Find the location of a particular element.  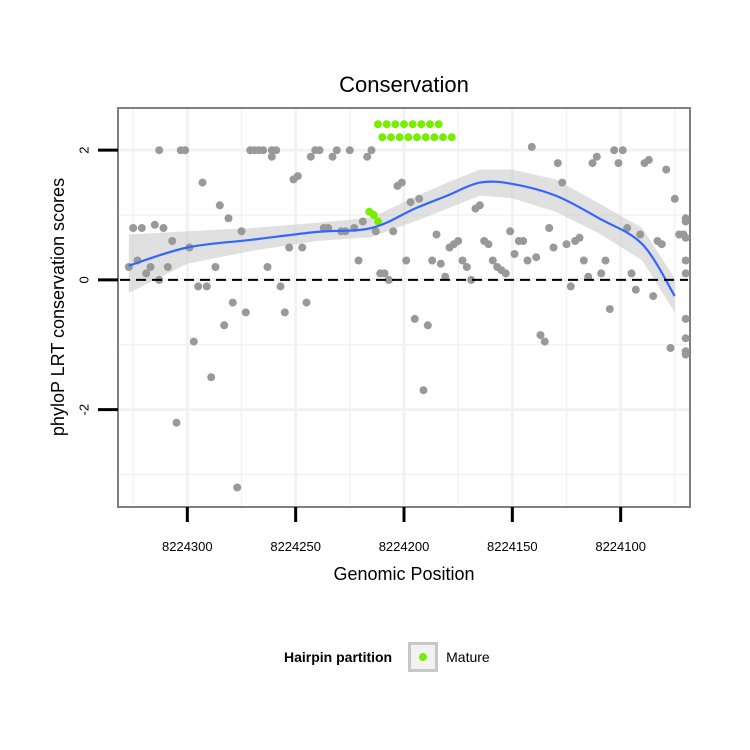

x-tick-label: 8224150 is located at coordinates (512, 546).